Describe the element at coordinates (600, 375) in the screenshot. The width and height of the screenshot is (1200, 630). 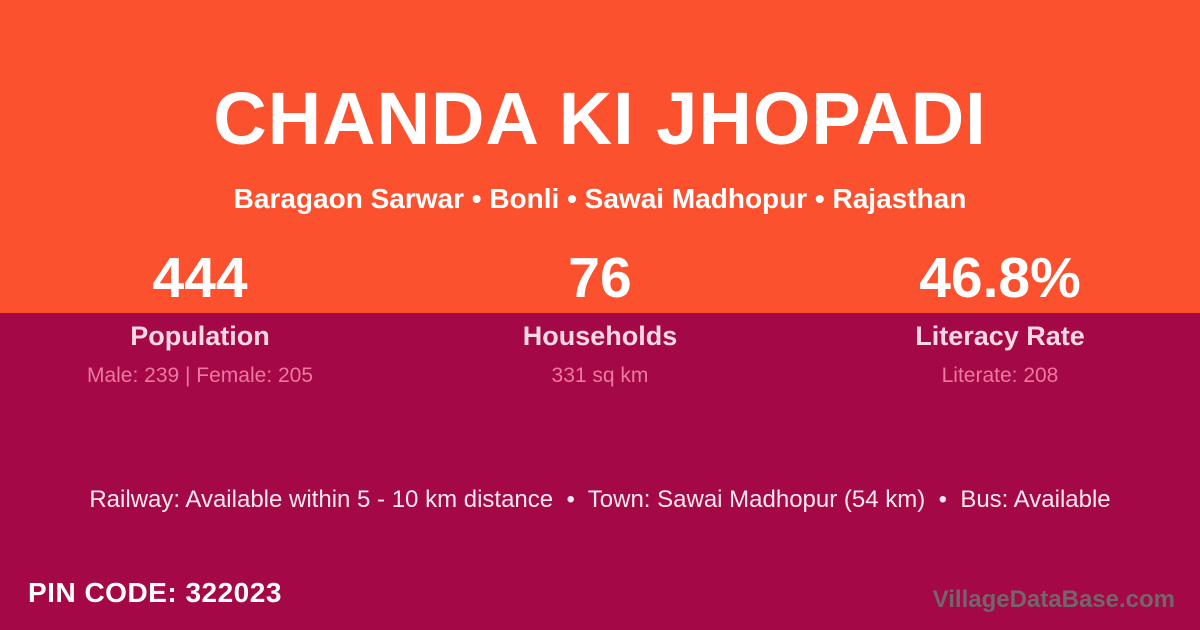
I see `stat-detail-households: 331 sq km` at that location.